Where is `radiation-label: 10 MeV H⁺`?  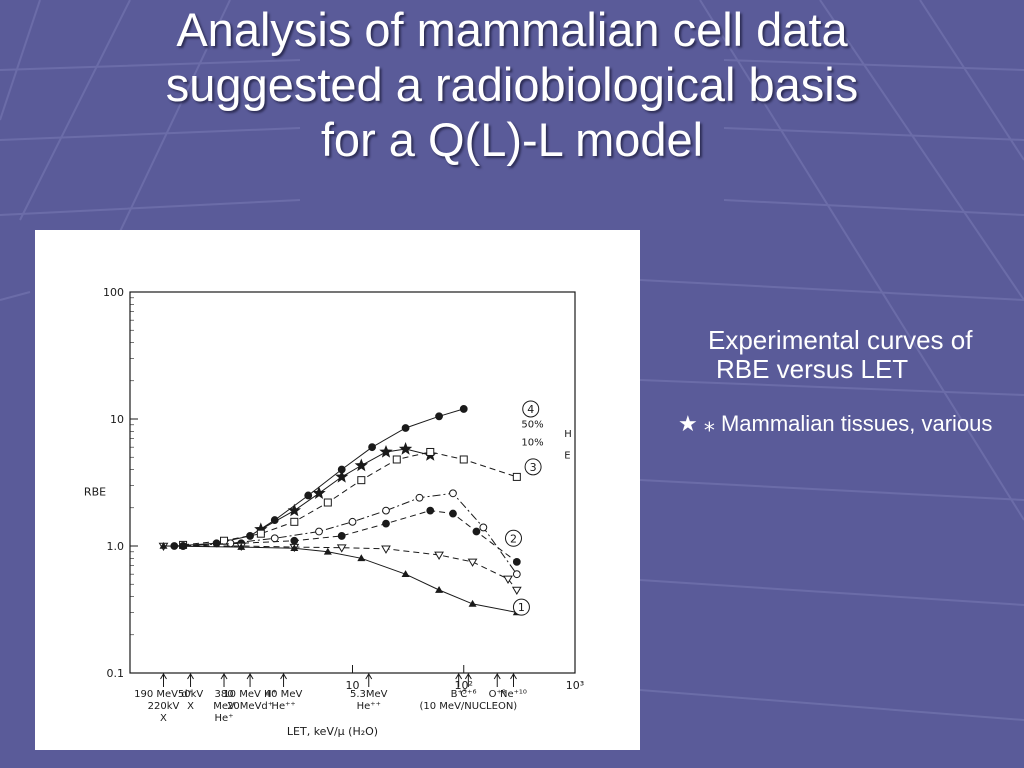 radiation-label: 10 MeV H⁺ is located at coordinates (250, 694).